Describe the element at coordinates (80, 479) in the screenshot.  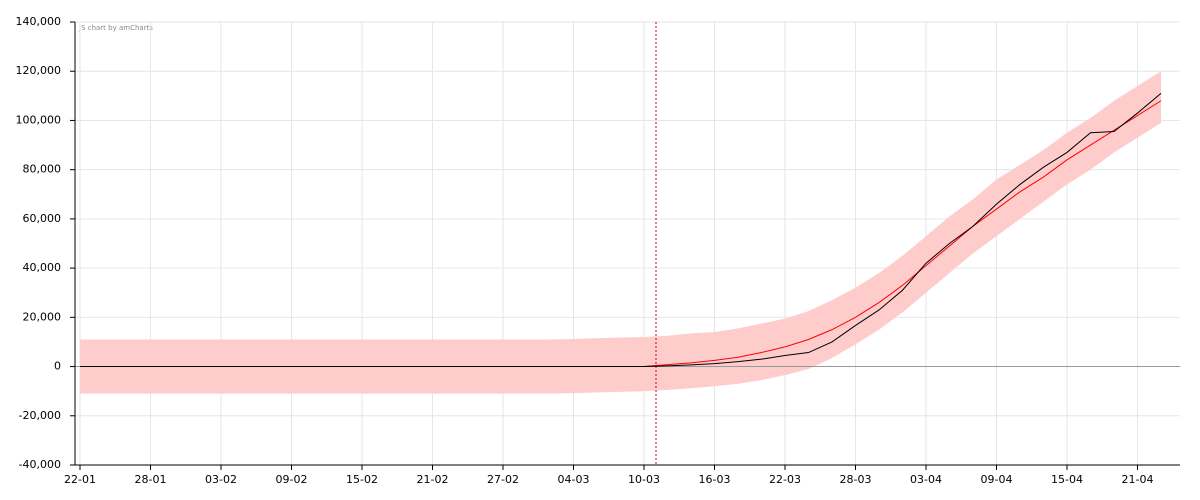
I see `x-tick-label: 22-01` at that location.